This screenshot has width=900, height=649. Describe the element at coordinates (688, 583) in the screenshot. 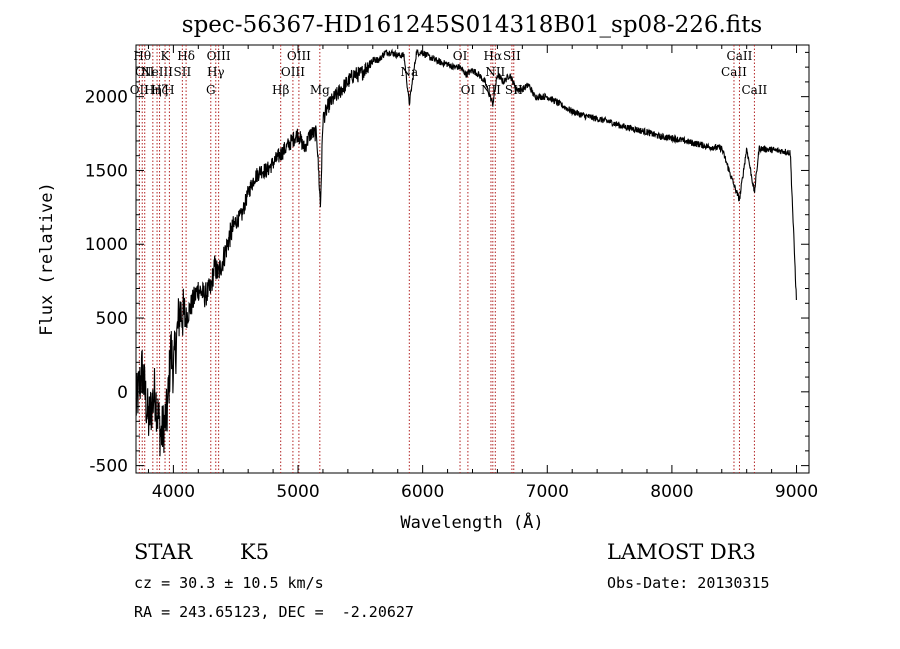

I see `obs-date: Obs-Date: 20130315` at that location.